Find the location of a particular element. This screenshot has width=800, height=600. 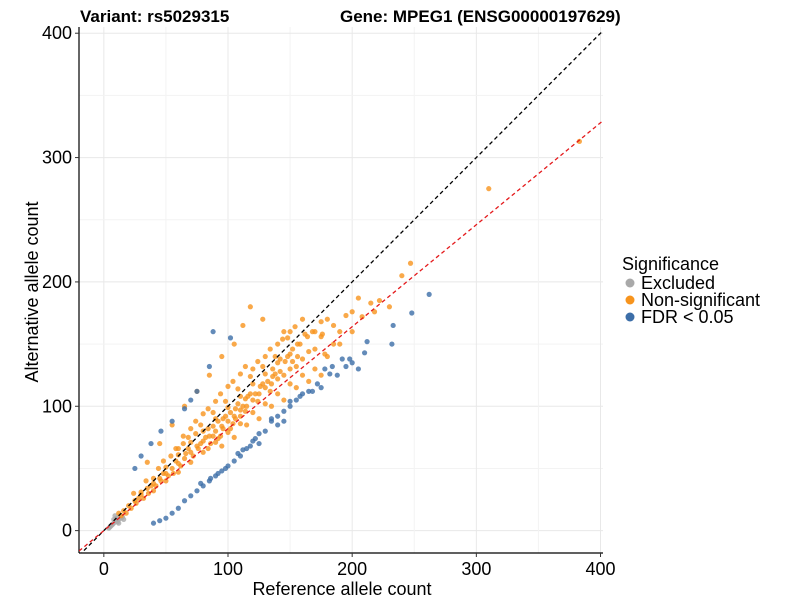

legend-label: Non-significant is located at coordinates (700, 300).